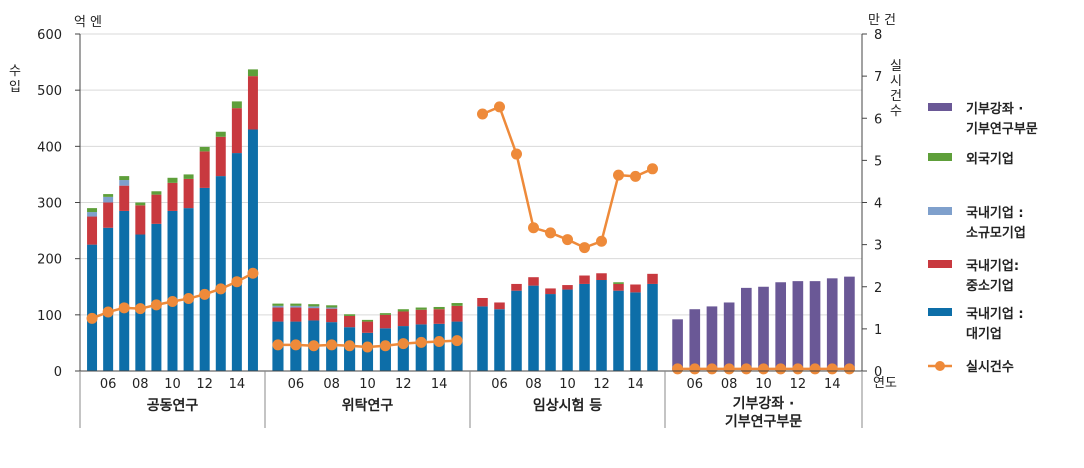 The image size is (1084, 468). I want to click on legend-label: 국내기업 :, so click(995, 213).